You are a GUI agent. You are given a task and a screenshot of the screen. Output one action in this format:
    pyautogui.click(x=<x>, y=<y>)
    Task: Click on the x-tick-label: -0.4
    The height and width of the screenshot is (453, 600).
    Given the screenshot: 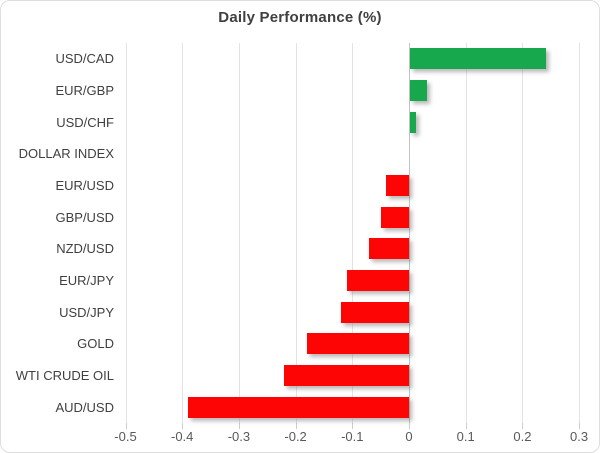 What is the action you would take?
    pyautogui.click(x=182, y=436)
    